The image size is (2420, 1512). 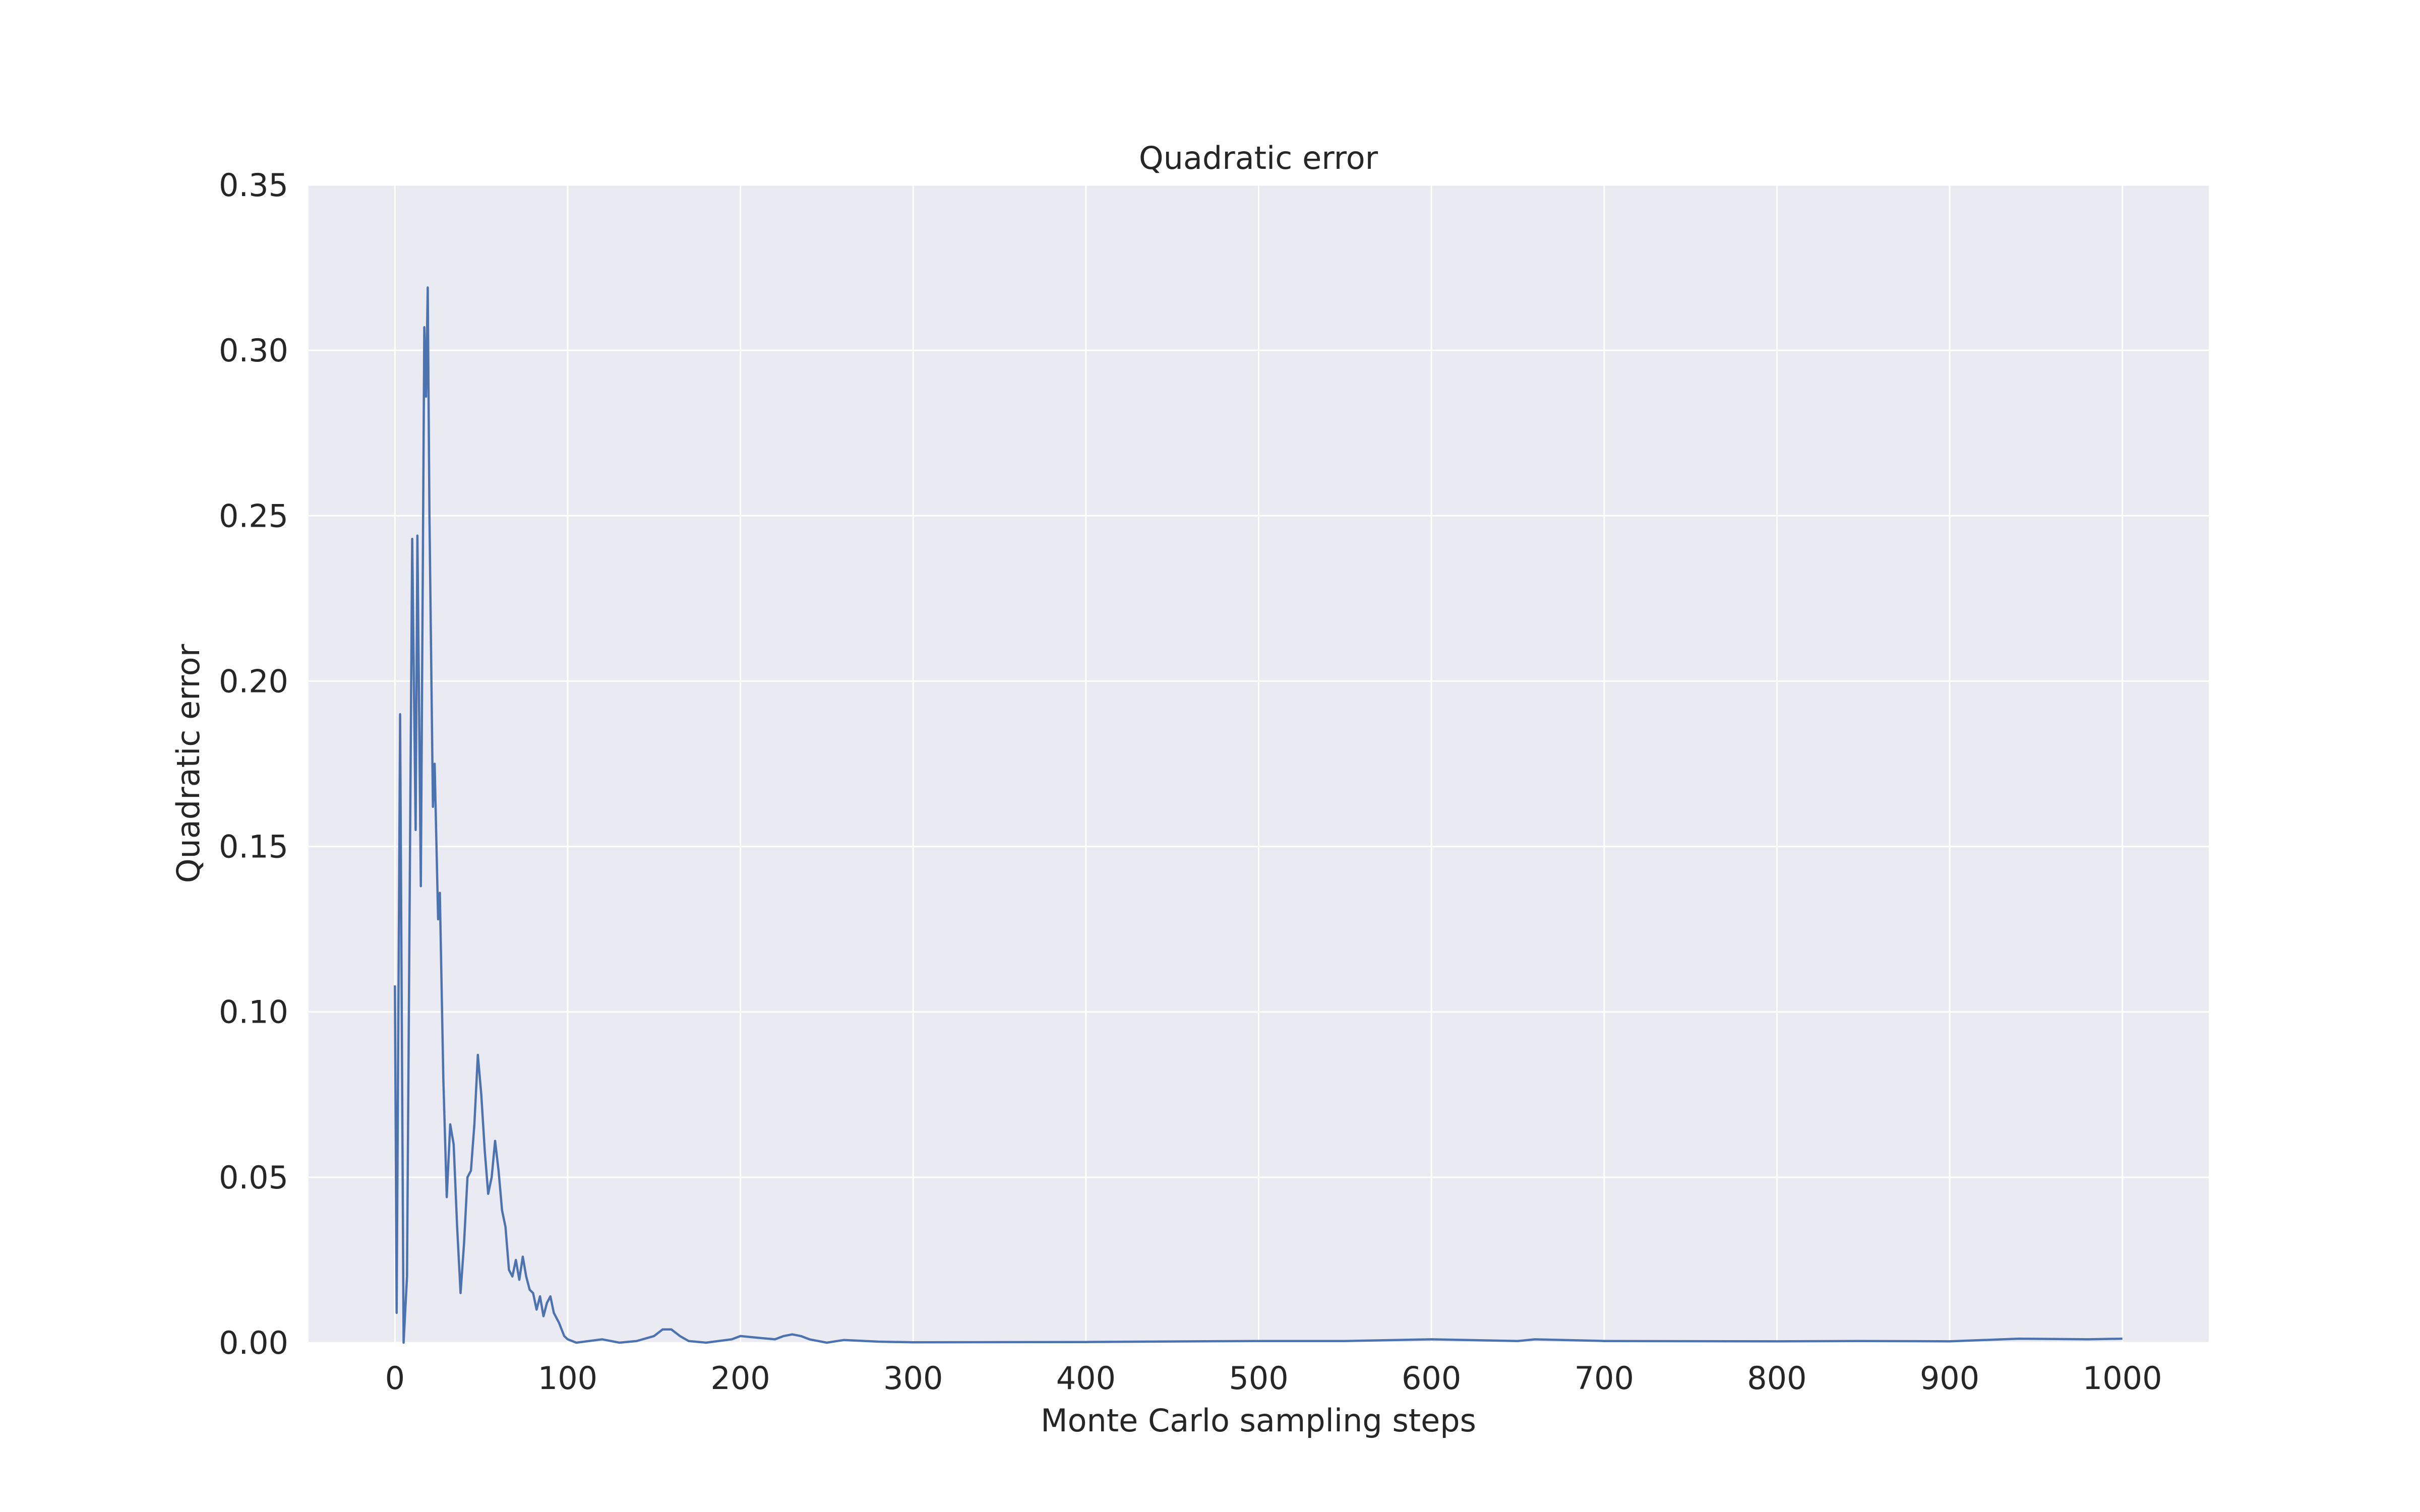 What do you see at coordinates (253, 1013) in the screenshot?
I see `y-tick-label: 0.10` at bounding box center [253, 1013].